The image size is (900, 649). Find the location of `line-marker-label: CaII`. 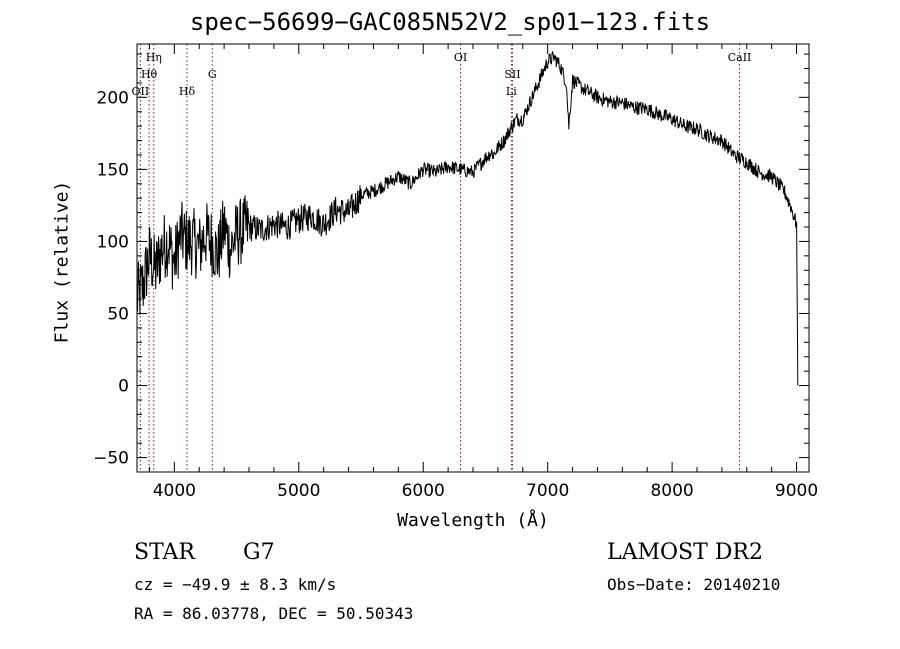

line-marker-label: CaII is located at coordinates (740, 57).